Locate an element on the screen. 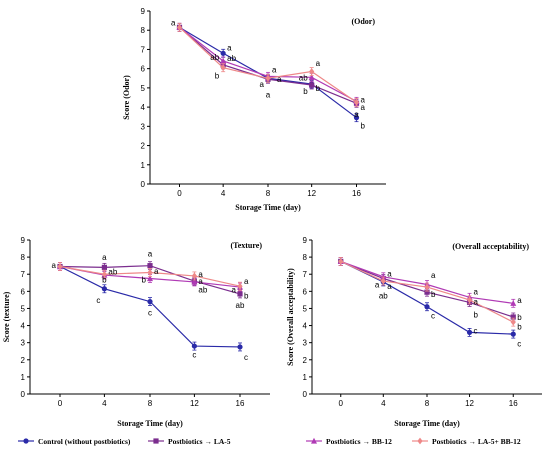 Image resolution: width=550 pixels, height=452 pixels. y-axis-label: Score (Overall acceptability) is located at coordinates (290, 317).